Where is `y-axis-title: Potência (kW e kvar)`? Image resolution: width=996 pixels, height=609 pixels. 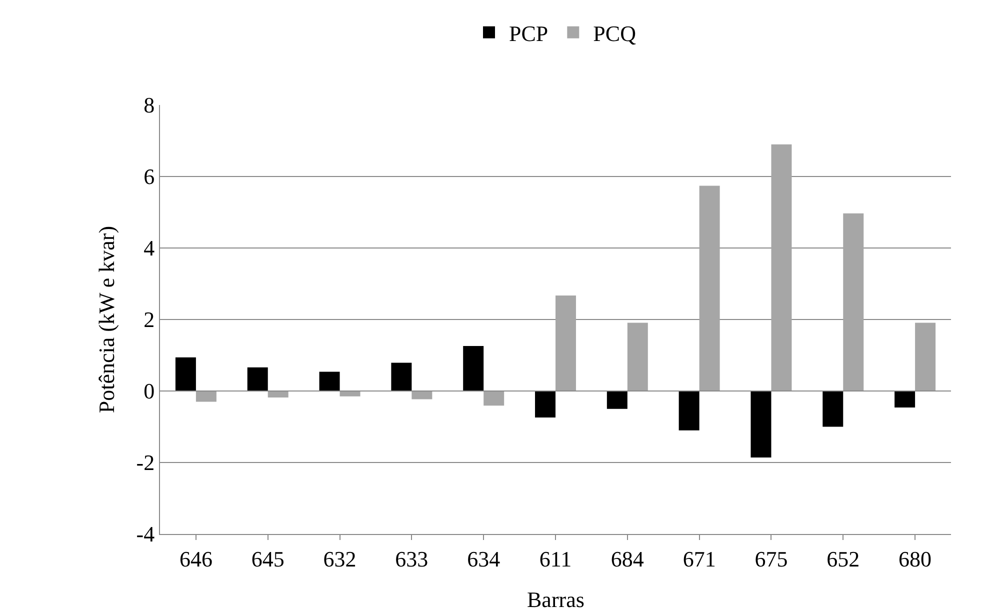
y-axis-title: Potência (kW e kvar) is located at coordinates (107, 320).